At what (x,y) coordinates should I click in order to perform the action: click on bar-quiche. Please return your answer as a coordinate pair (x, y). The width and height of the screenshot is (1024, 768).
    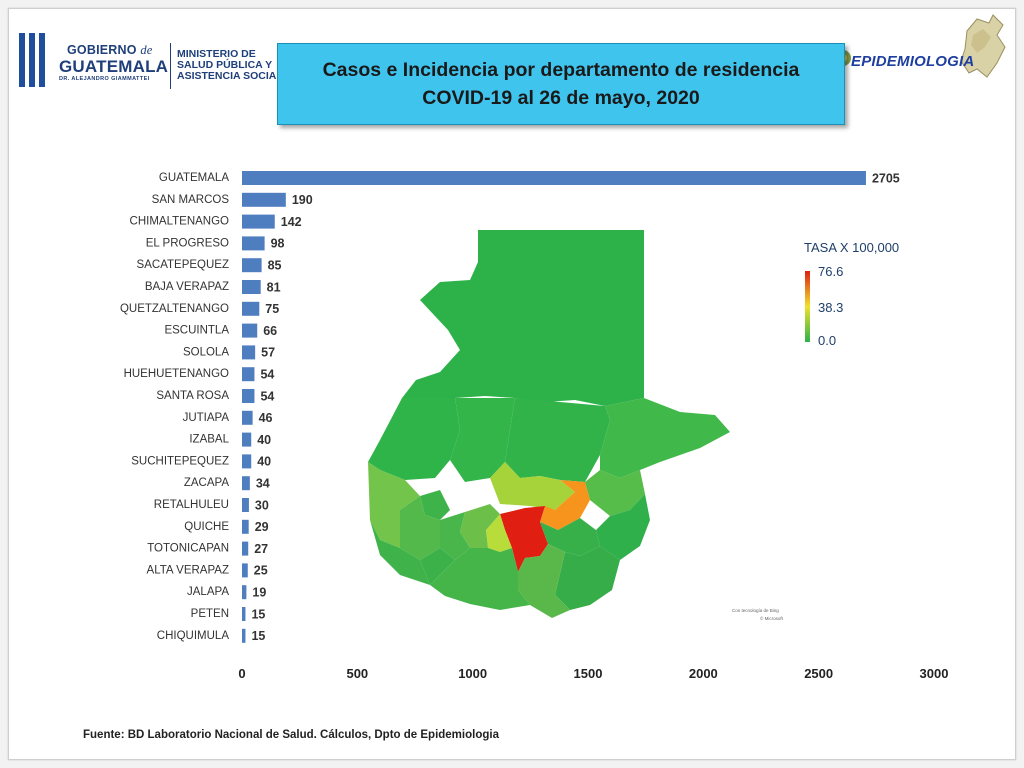
    Looking at the image, I should click on (245, 526).